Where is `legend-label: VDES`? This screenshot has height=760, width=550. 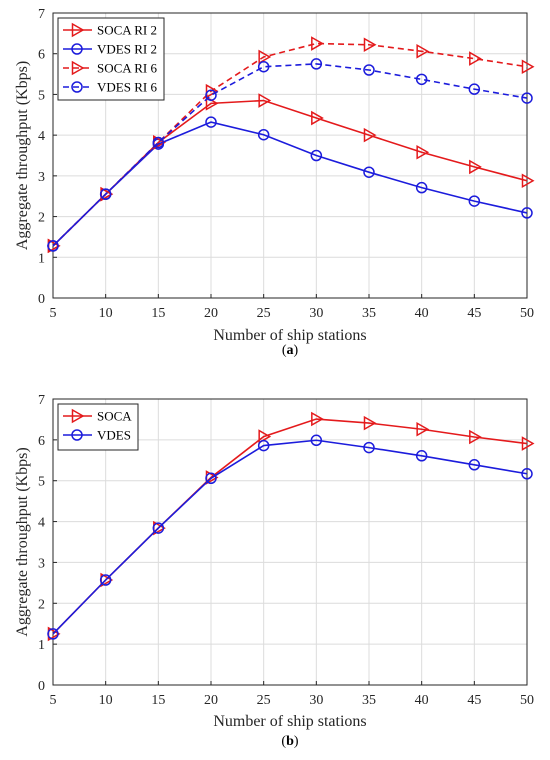
legend-label: VDES is located at coordinates (114, 435).